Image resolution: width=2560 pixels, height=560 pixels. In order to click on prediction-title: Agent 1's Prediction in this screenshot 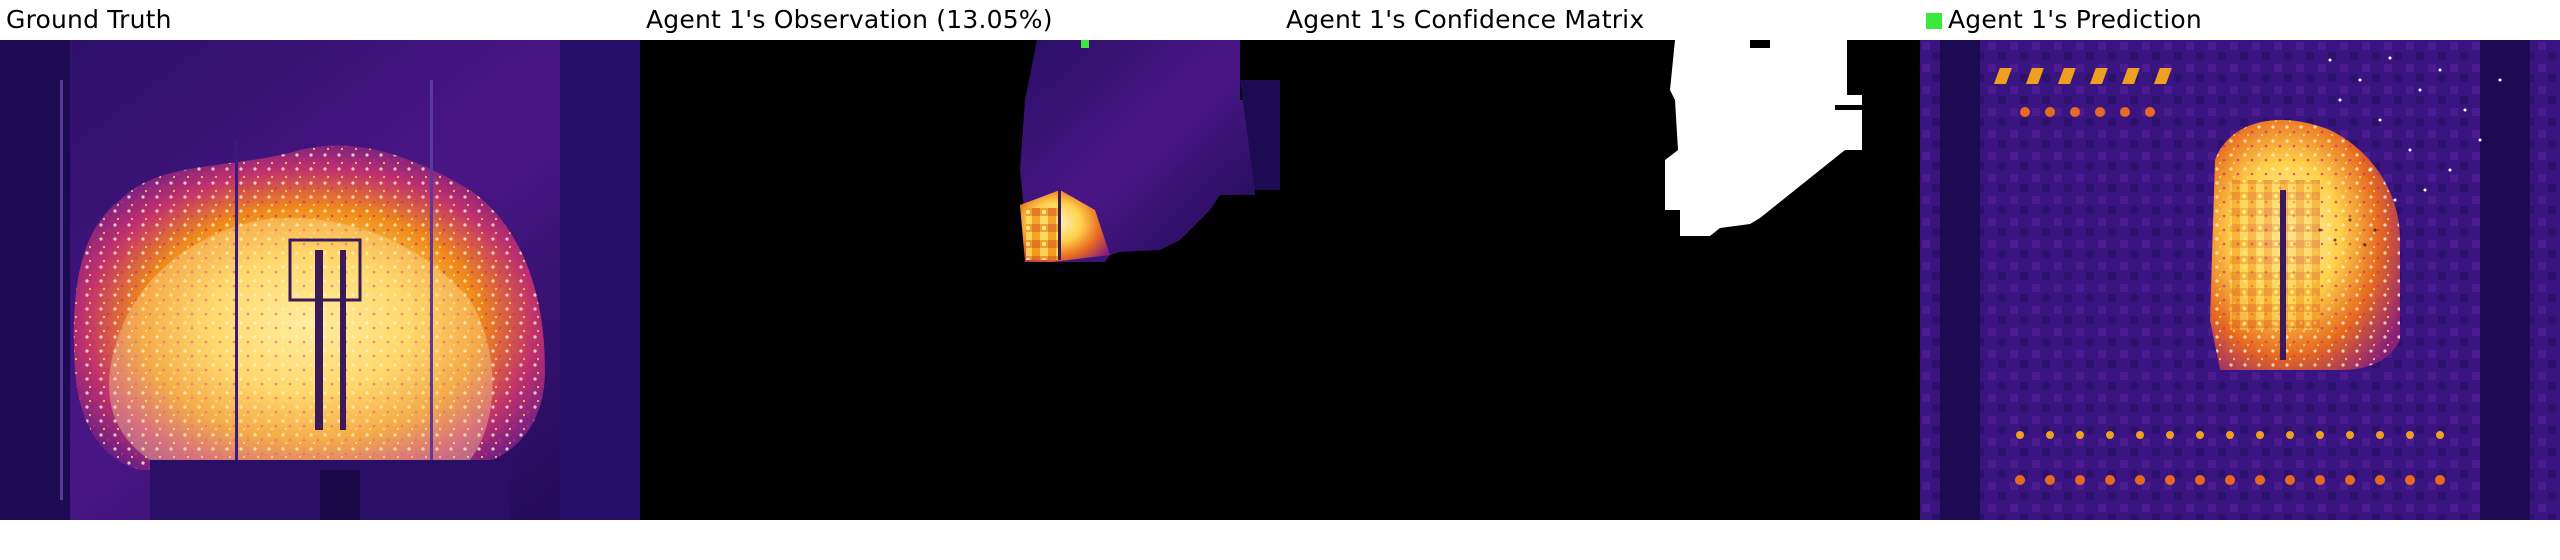, I will do `click(2064, 20)`.